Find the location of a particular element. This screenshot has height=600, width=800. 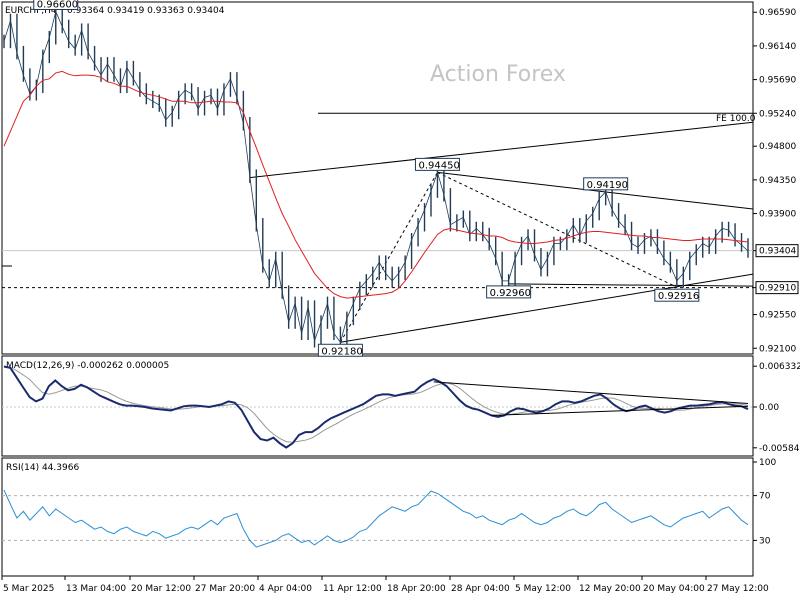

rsi-layer: 100 70 30 is located at coordinates (389, 503).